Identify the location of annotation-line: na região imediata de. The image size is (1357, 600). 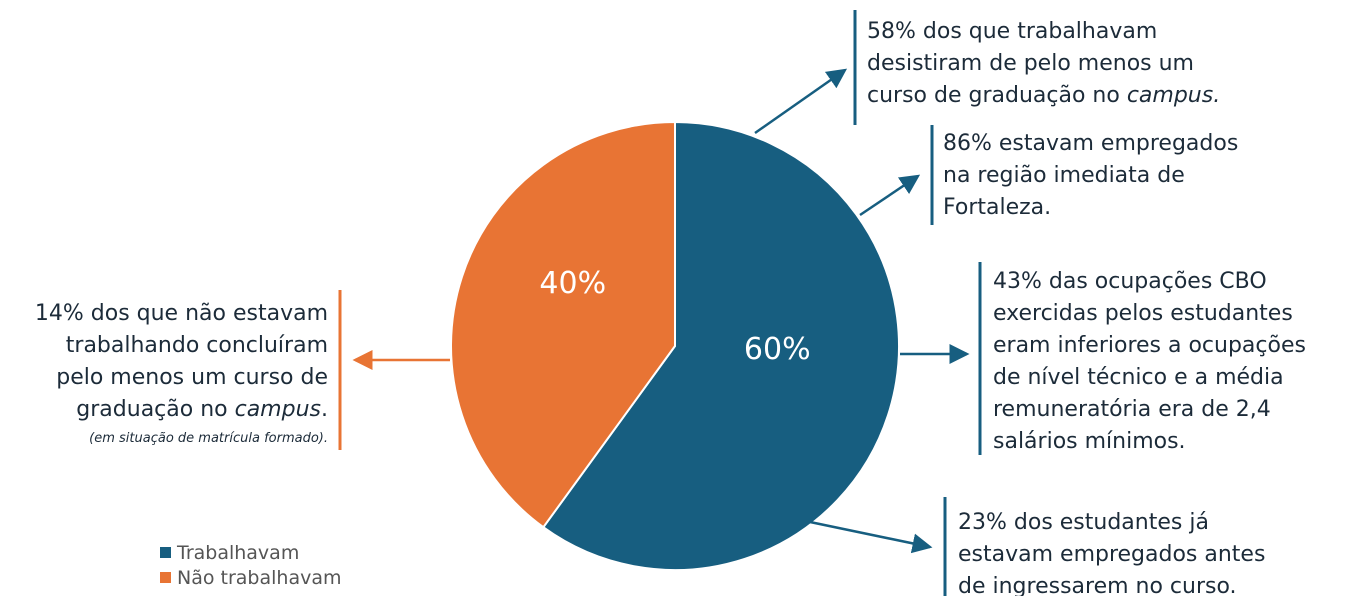
(1064, 175).